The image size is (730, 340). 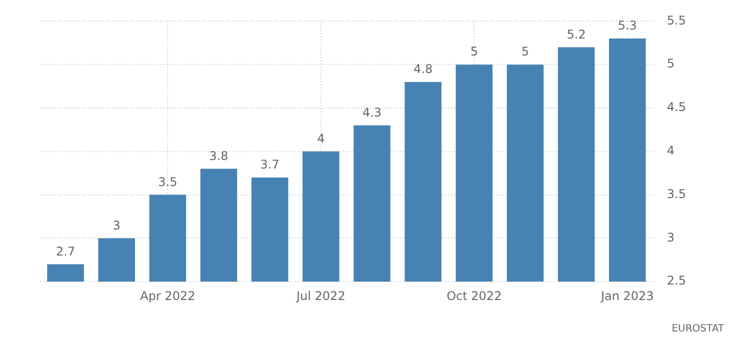 What do you see at coordinates (676, 193) in the screenshot?
I see `y-tick-label: 3.5` at bounding box center [676, 193].